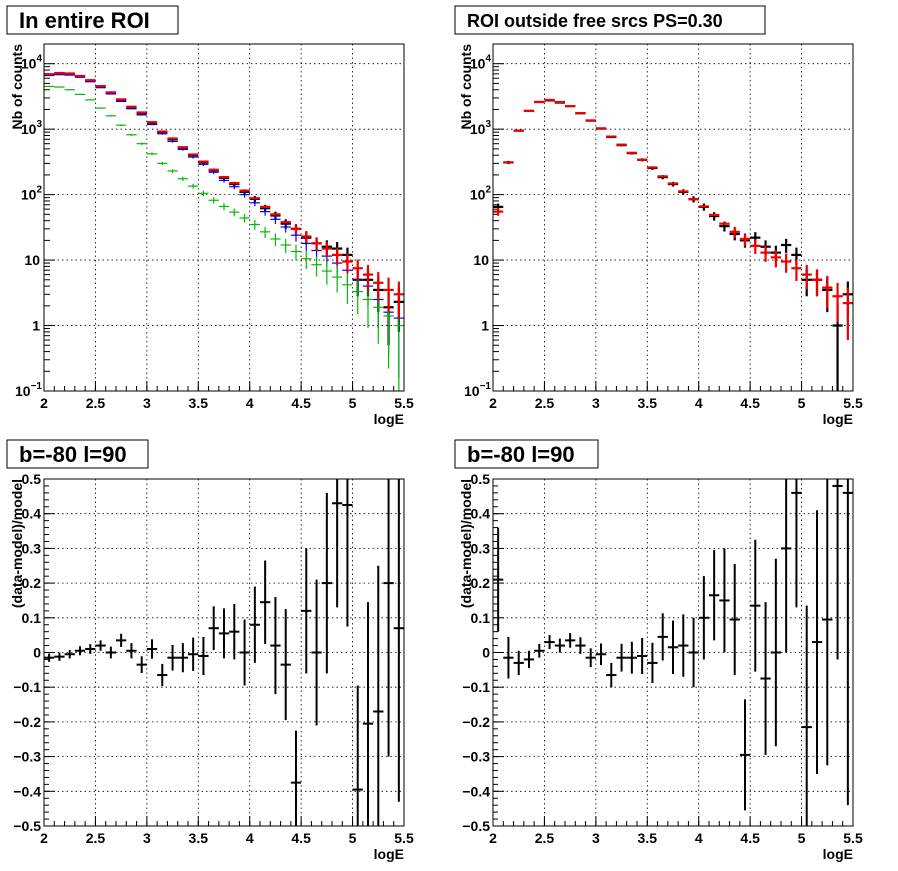  What do you see at coordinates (476, 791) in the screenshot?
I see `y-tick-label: −0.4` at bounding box center [476, 791].